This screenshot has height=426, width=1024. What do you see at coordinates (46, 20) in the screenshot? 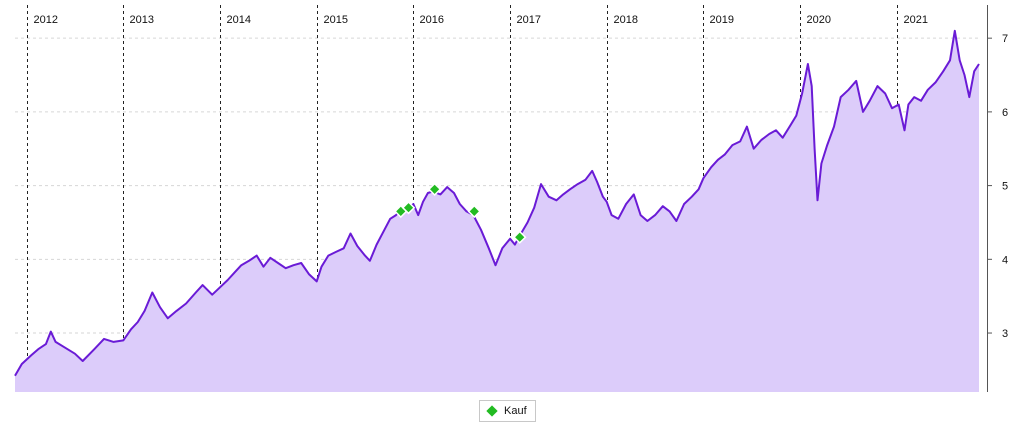
I see `year-label-2012: 2012` at bounding box center [46, 20].